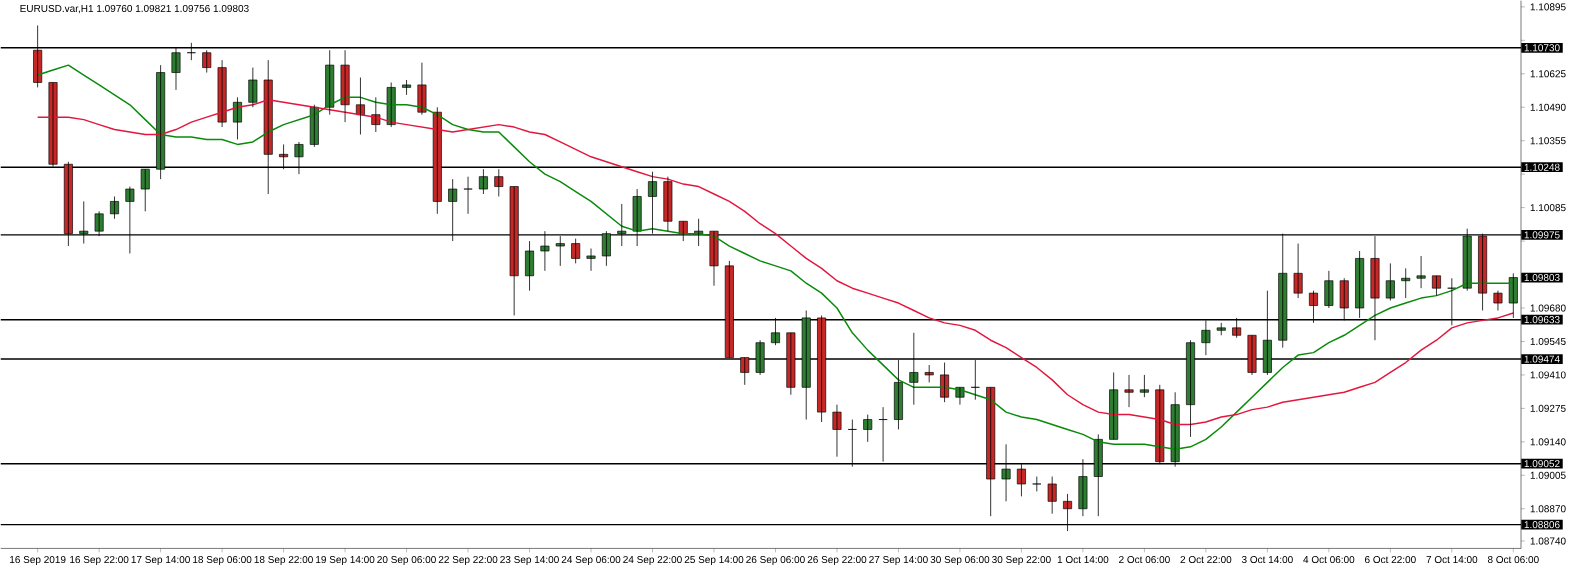  Describe the element at coordinates (406, 560) in the screenshot. I see `x-tick-label: 20 Sep 06:00` at that location.